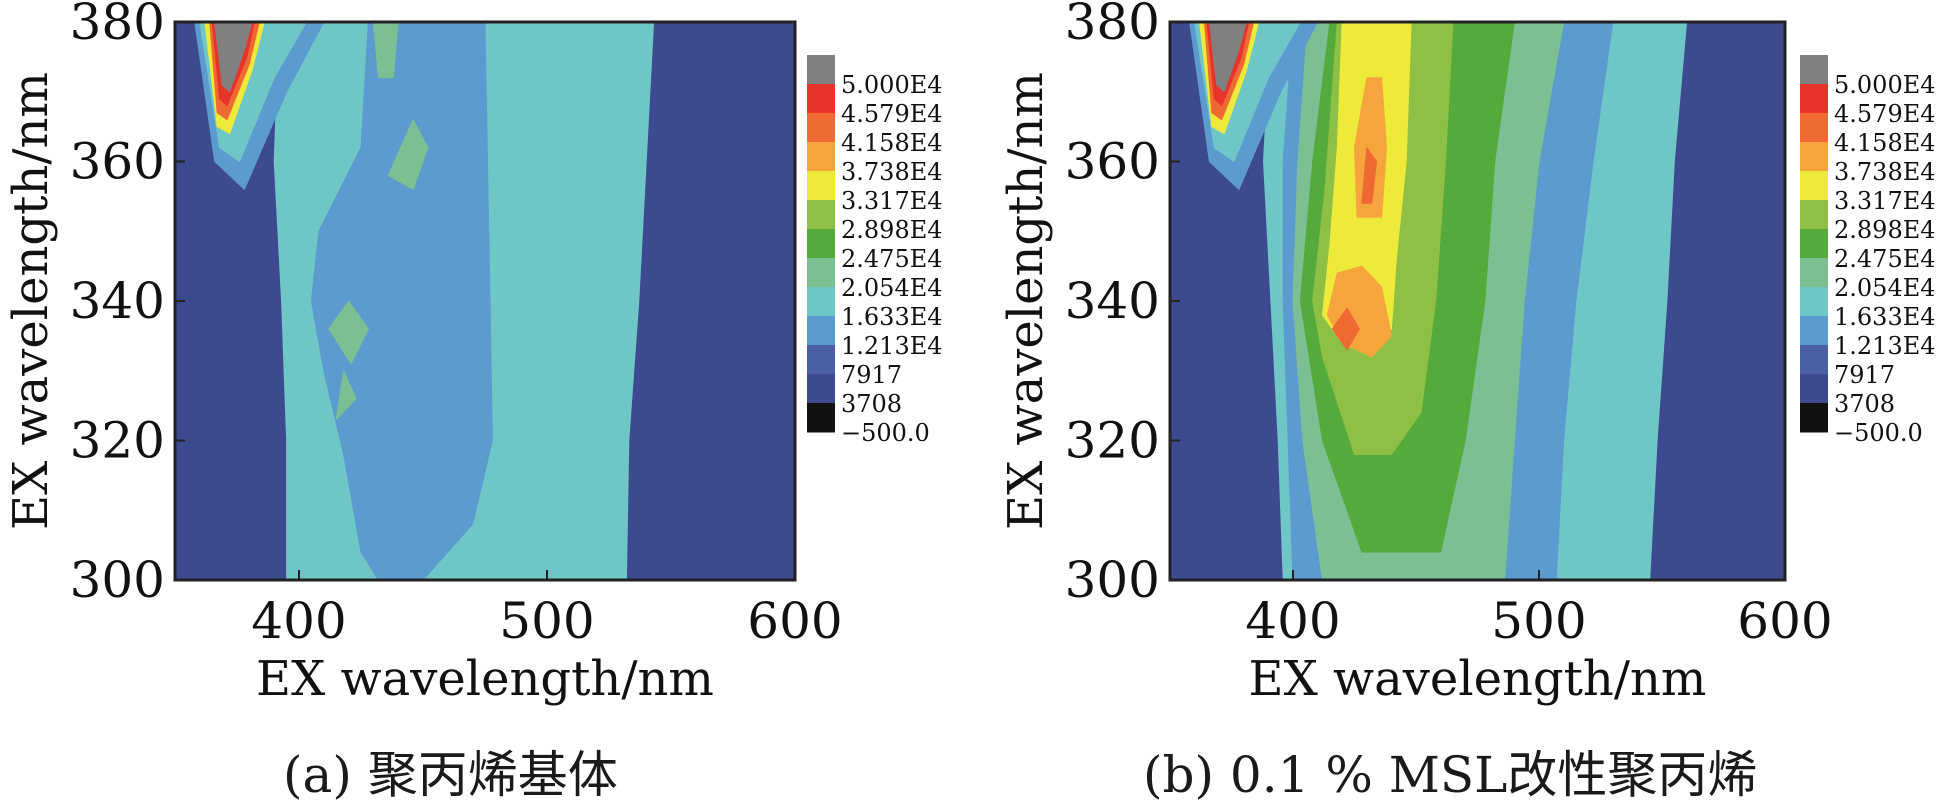 The image size is (1946, 807). I want to click on caption-a: (a) 聚丙烯基体, so click(450, 775).